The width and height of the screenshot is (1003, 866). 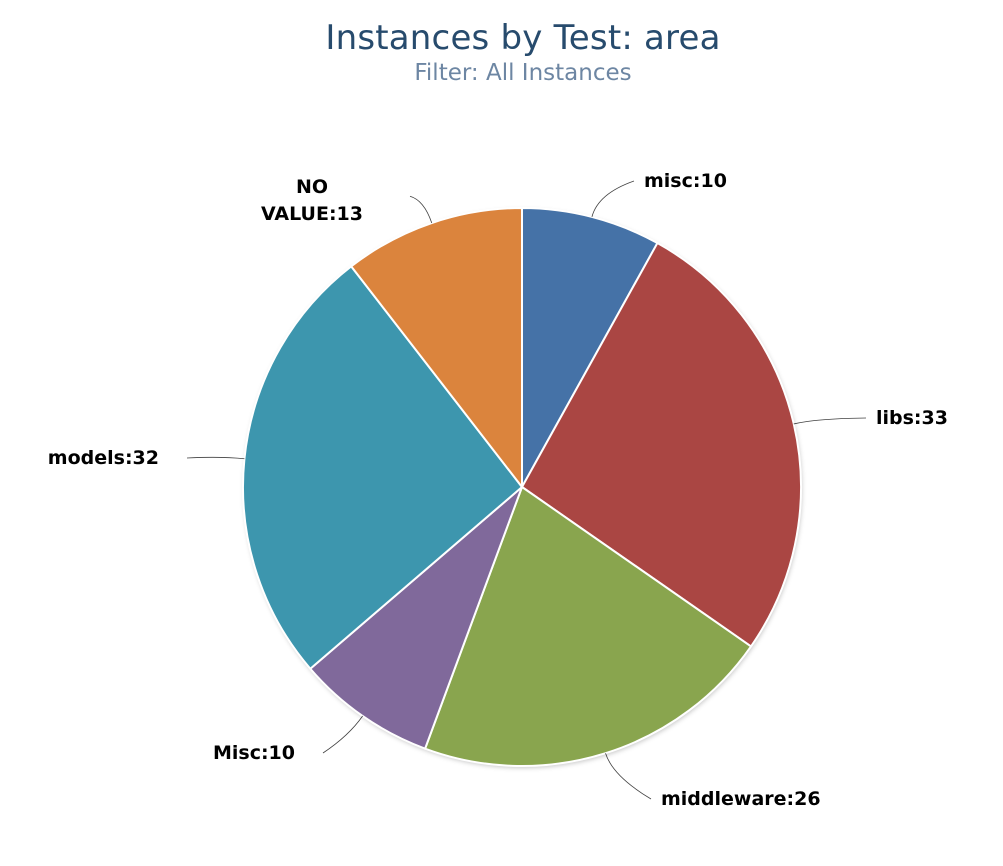 I want to click on data-label-libs: libs:33, so click(x=912, y=418).